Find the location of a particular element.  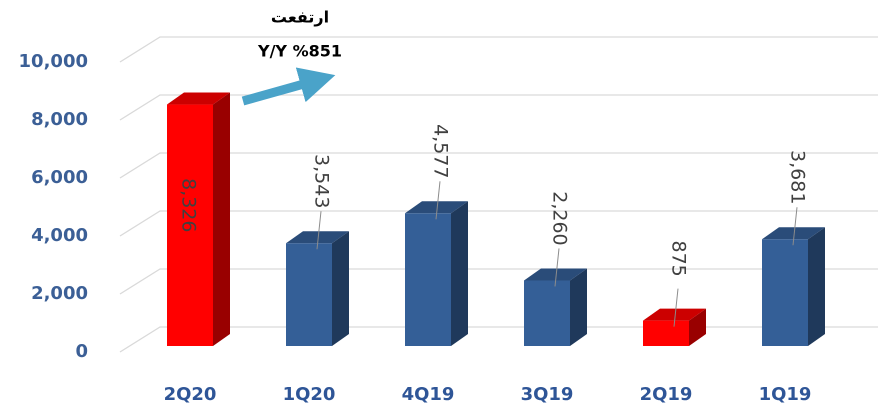

arrow is located at coordinates (288, 86).